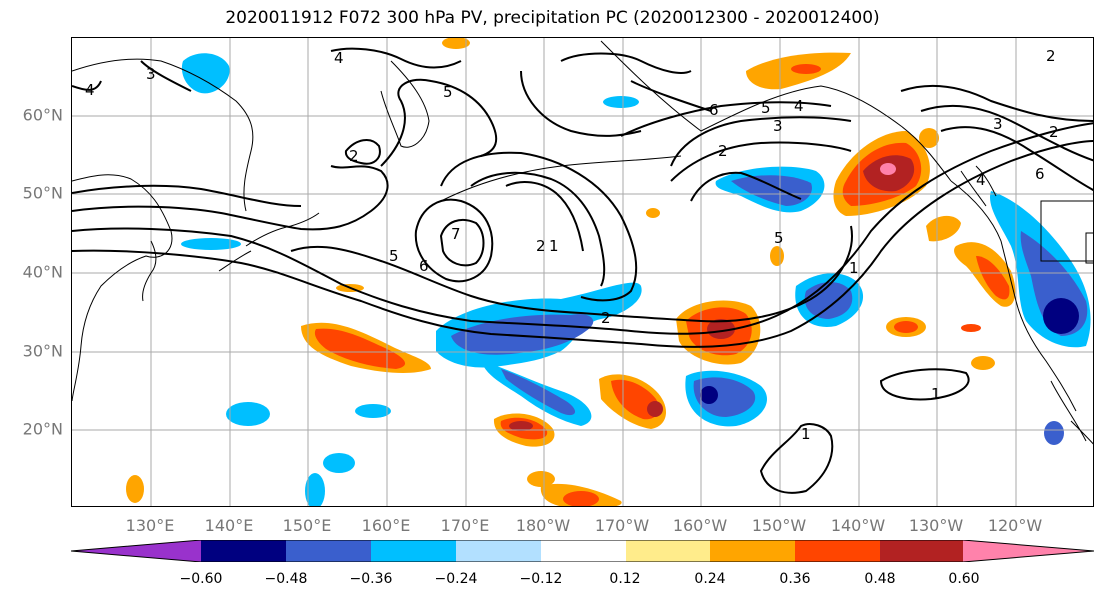 This screenshot has width=1105, height=601. What do you see at coordinates (456, 579) in the screenshot?
I see `colorbar-tick: −0.24` at bounding box center [456, 579].